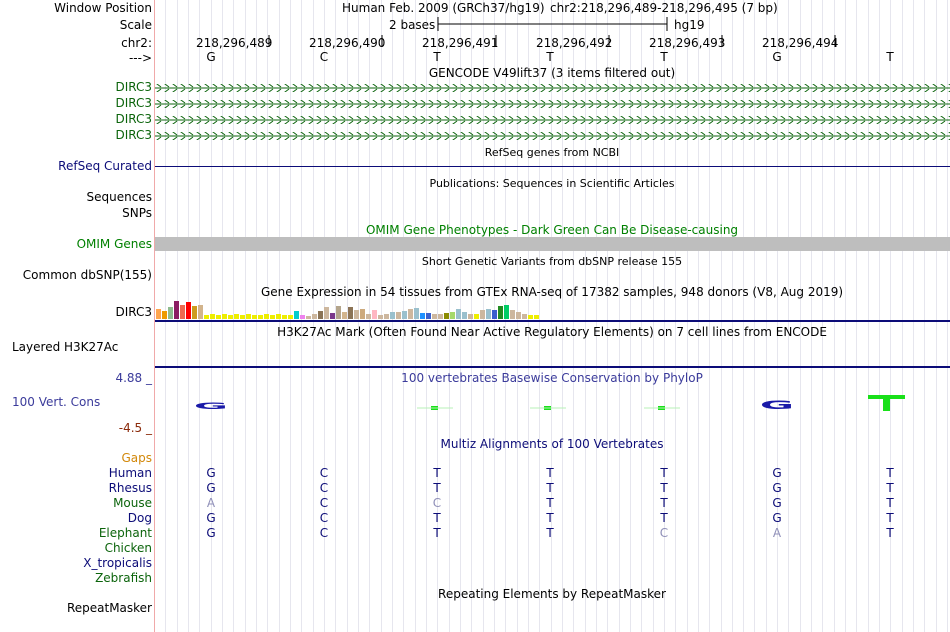 This screenshot has height=632, width=950. Describe the element at coordinates (352, 309) in the screenshot. I see `gtex-expression-bars` at that location.